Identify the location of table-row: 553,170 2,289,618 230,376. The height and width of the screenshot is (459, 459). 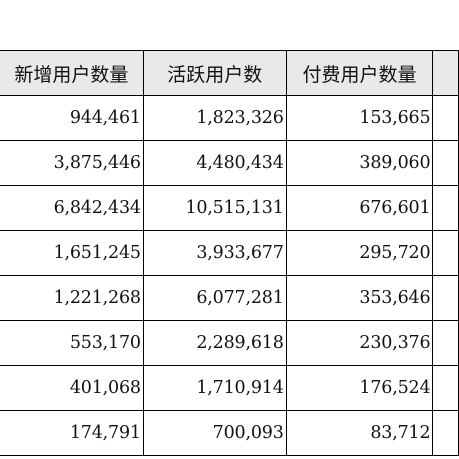
(229, 343).